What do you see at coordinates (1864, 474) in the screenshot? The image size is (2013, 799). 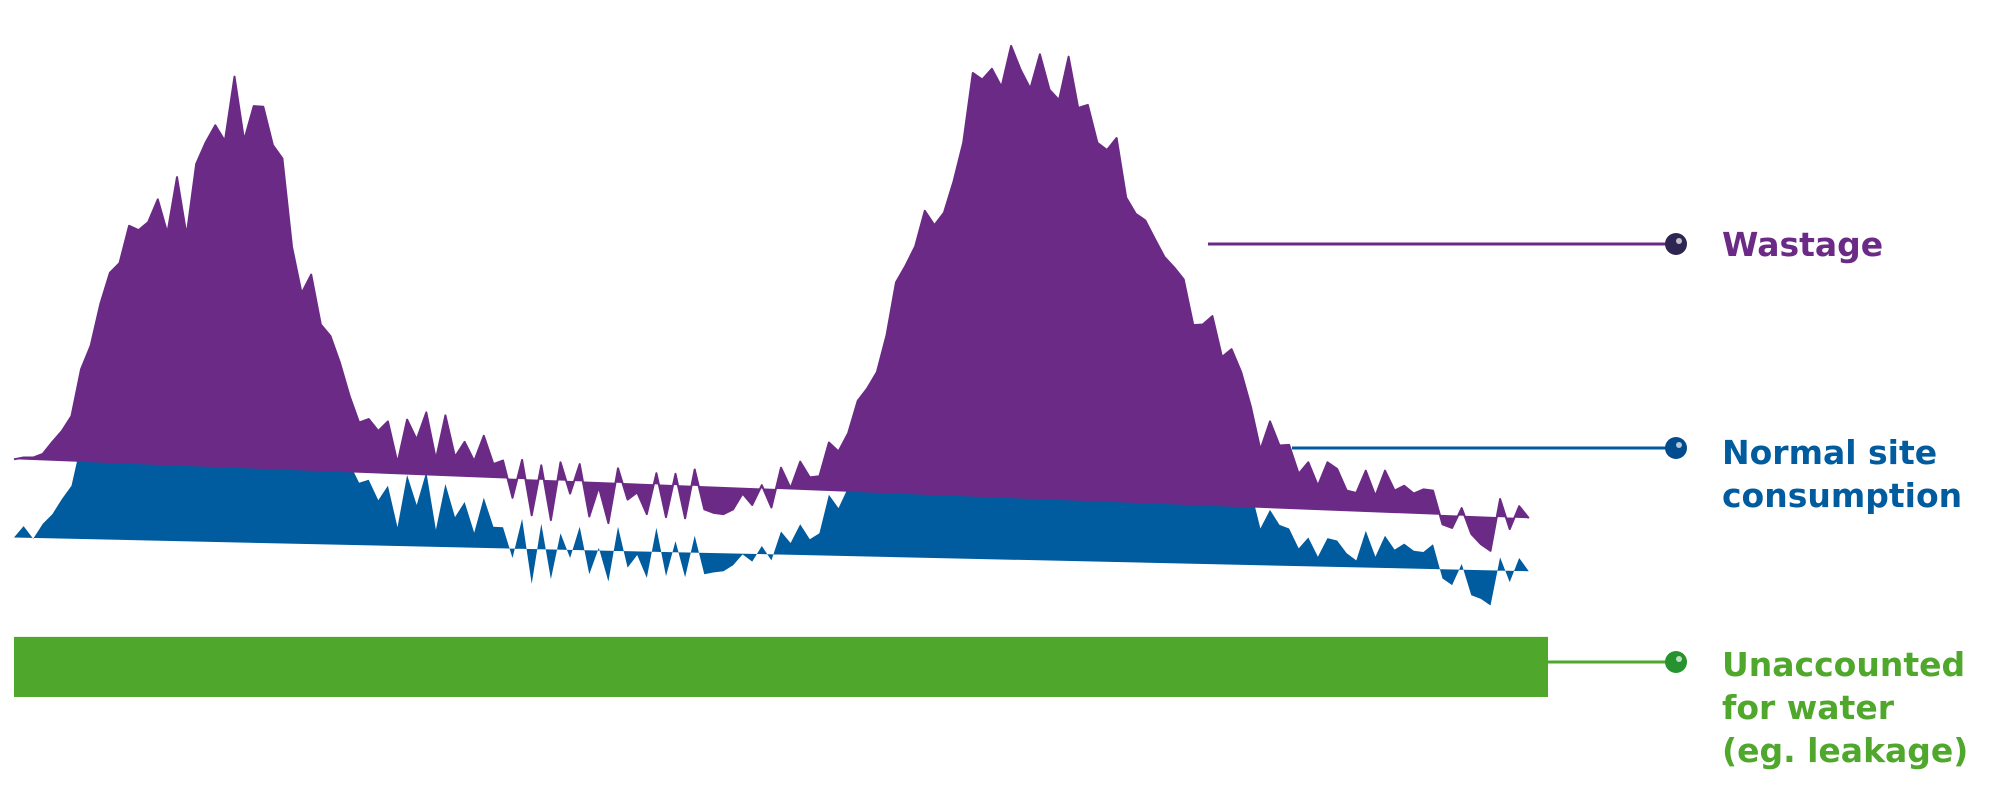 I see `legend-label-normal-site-consumption: Normal site consumption` at bounding box center [1864, 474].